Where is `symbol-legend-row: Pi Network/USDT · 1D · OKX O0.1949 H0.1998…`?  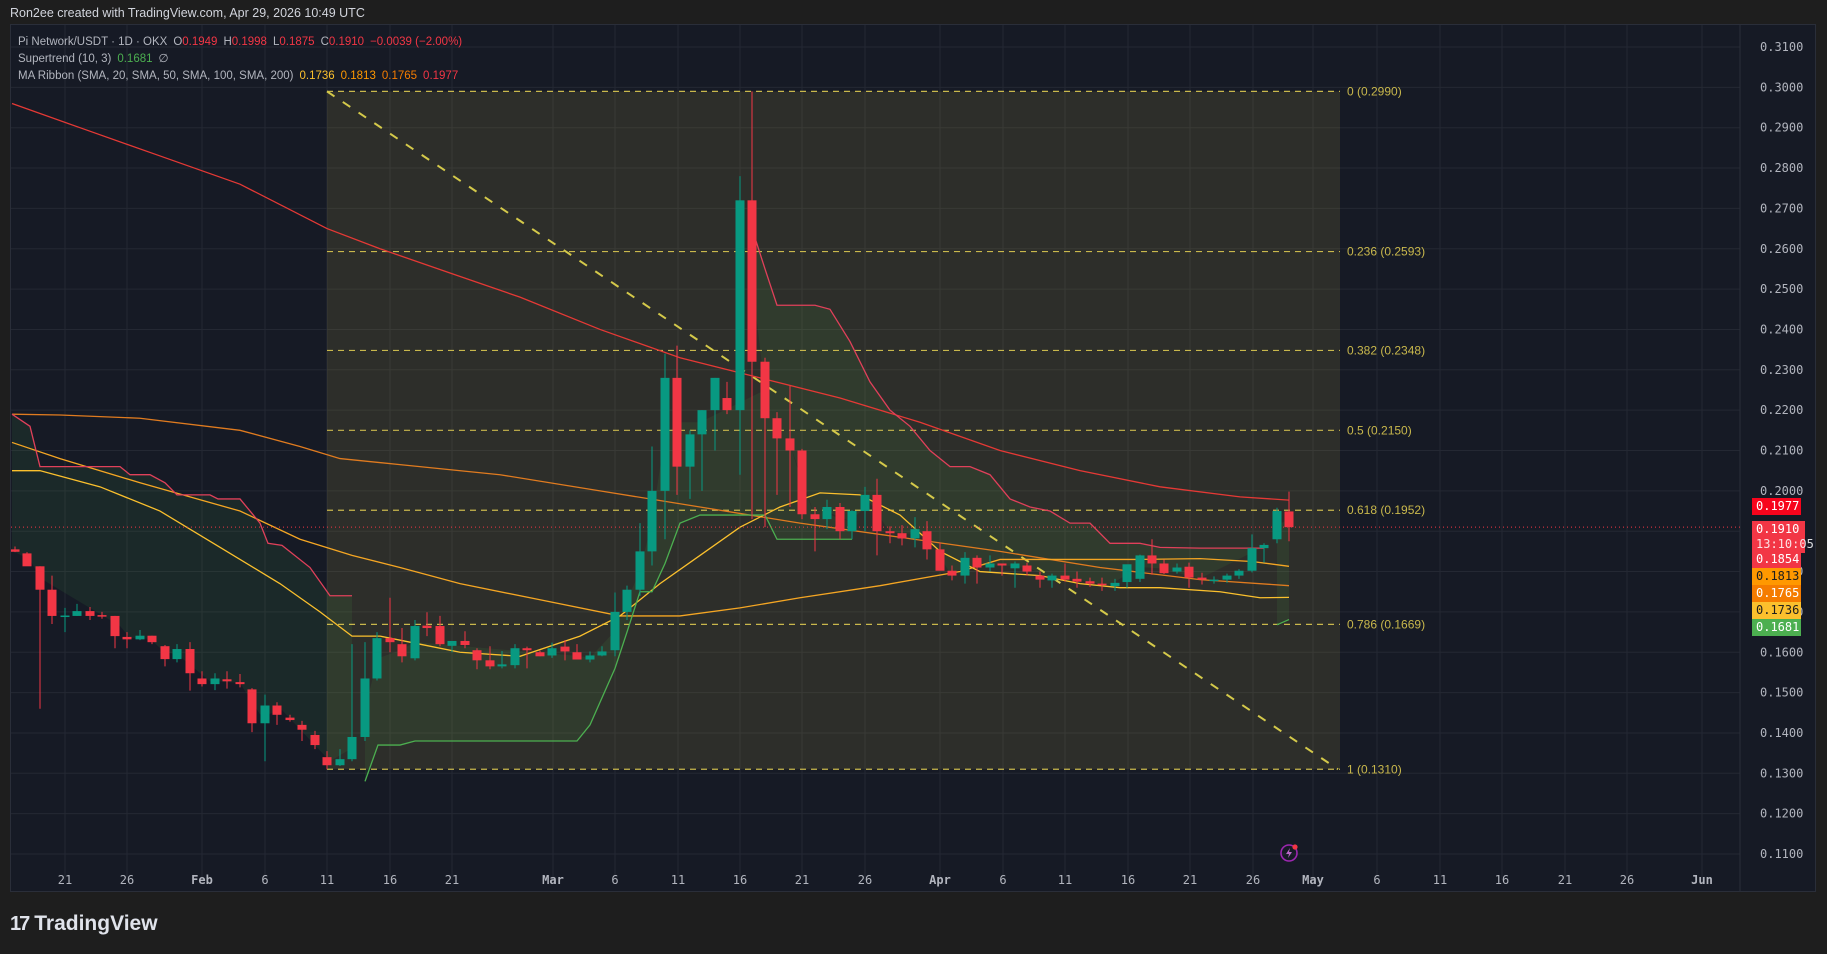
symbol-legend-row: Pi Network/USDT · 1D · OKX O0.1949 H0.1998… is located at coordinates (243, 42).